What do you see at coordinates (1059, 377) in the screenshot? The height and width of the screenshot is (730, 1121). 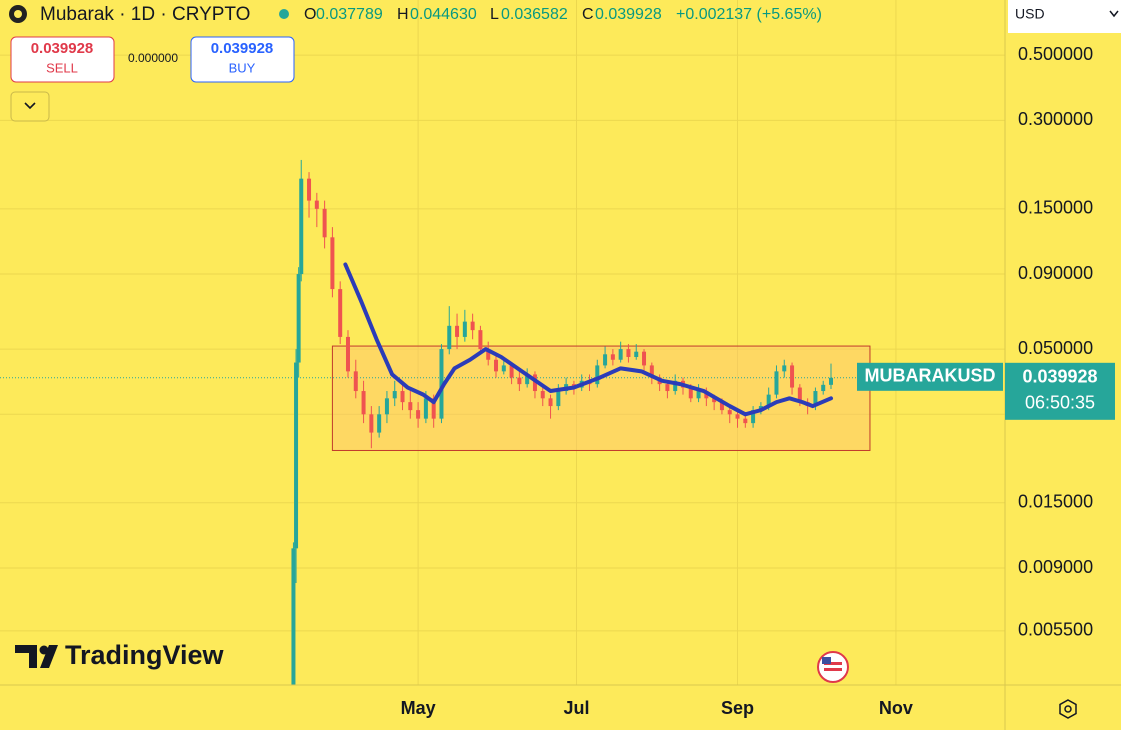 I see `price-tag-label: 0.039928` at bounding box center [1059, 377].